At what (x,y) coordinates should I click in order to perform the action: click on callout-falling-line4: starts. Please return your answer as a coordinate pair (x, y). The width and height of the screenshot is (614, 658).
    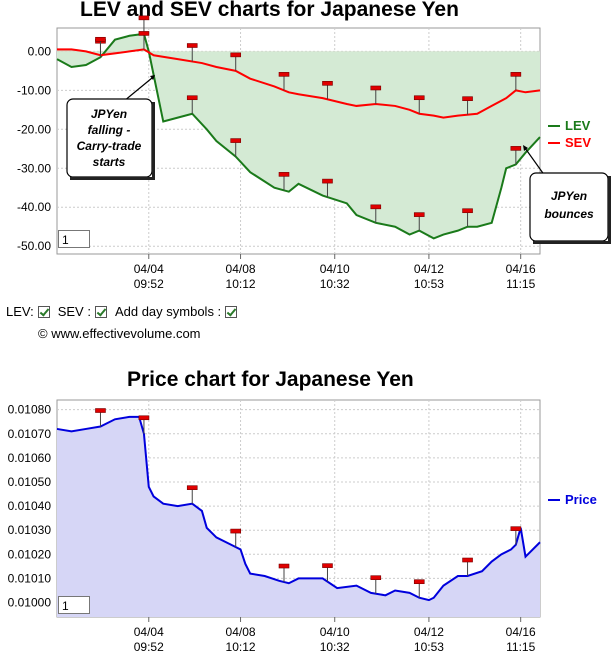
    Looking at the image, I should click on (109, 162).